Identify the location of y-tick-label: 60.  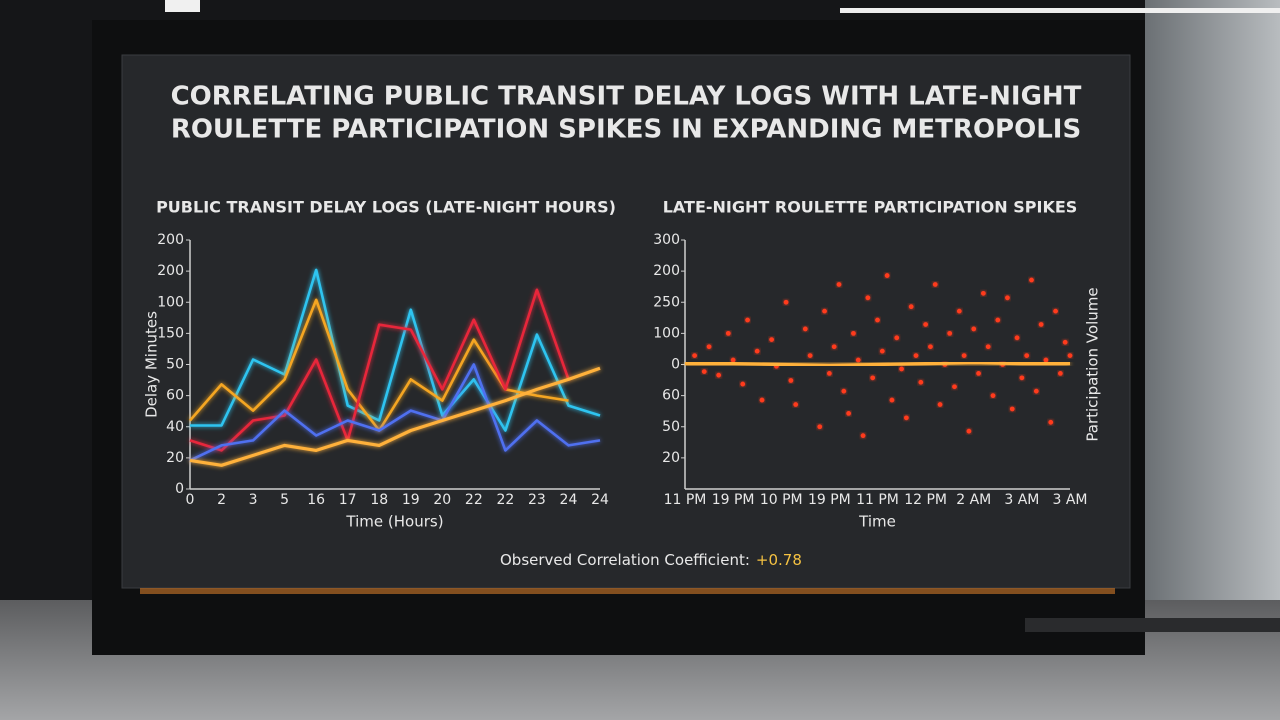
(671, 396).